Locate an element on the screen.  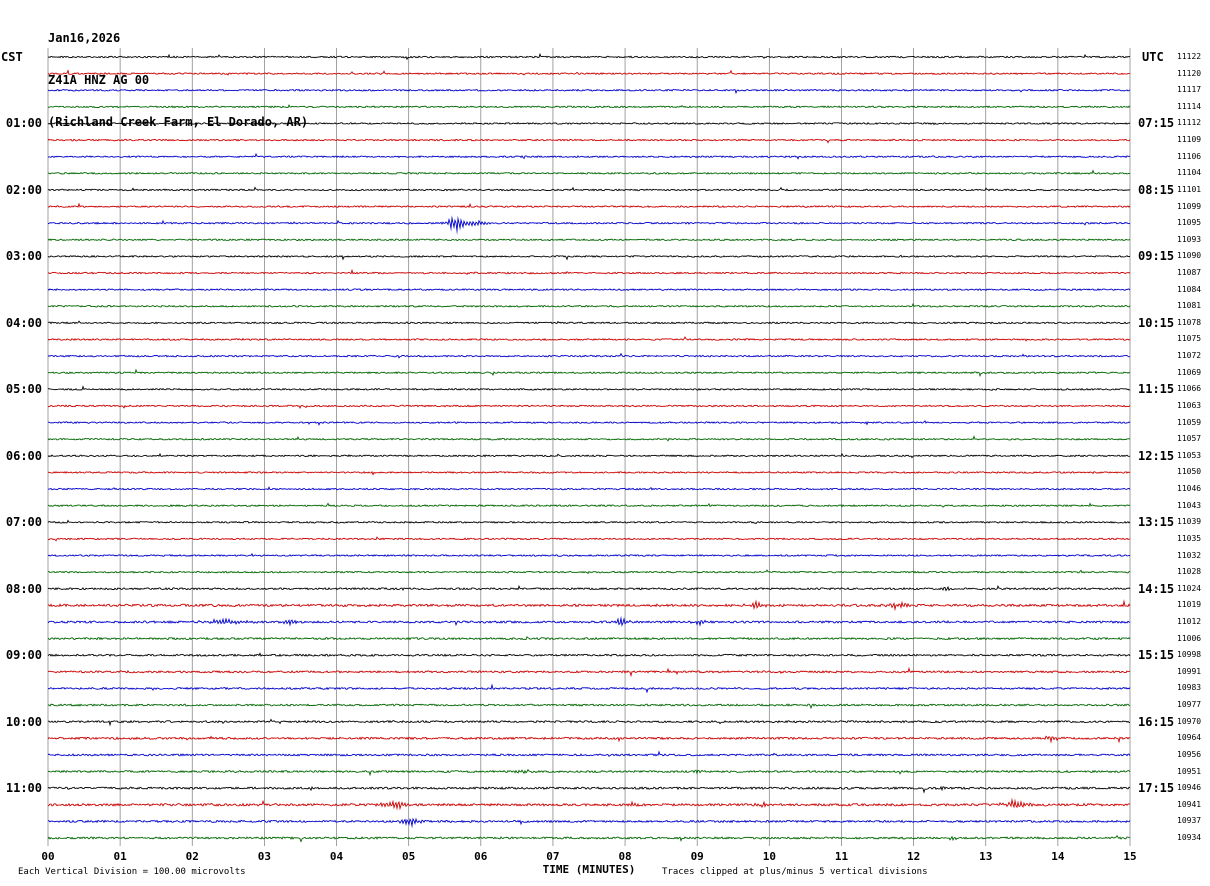
title-station: Z41A HNZ AG 00 is located at coordinates (99, 80).